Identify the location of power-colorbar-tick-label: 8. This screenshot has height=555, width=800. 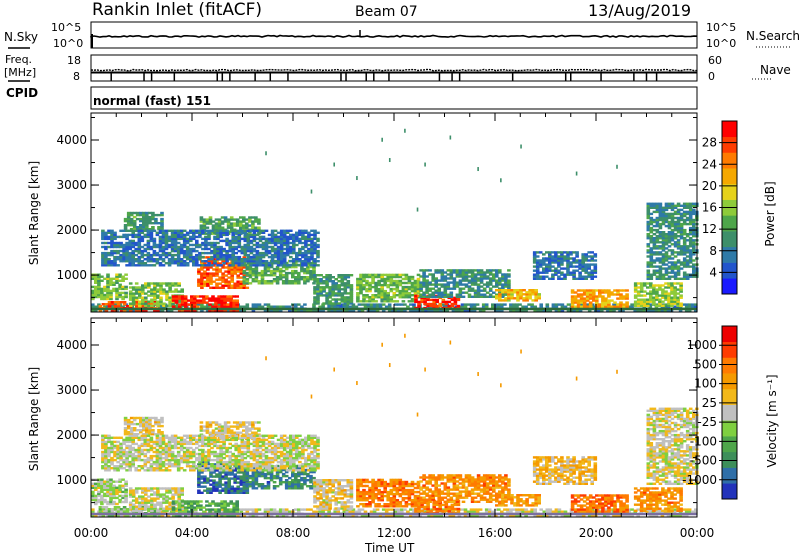
(713, 251).